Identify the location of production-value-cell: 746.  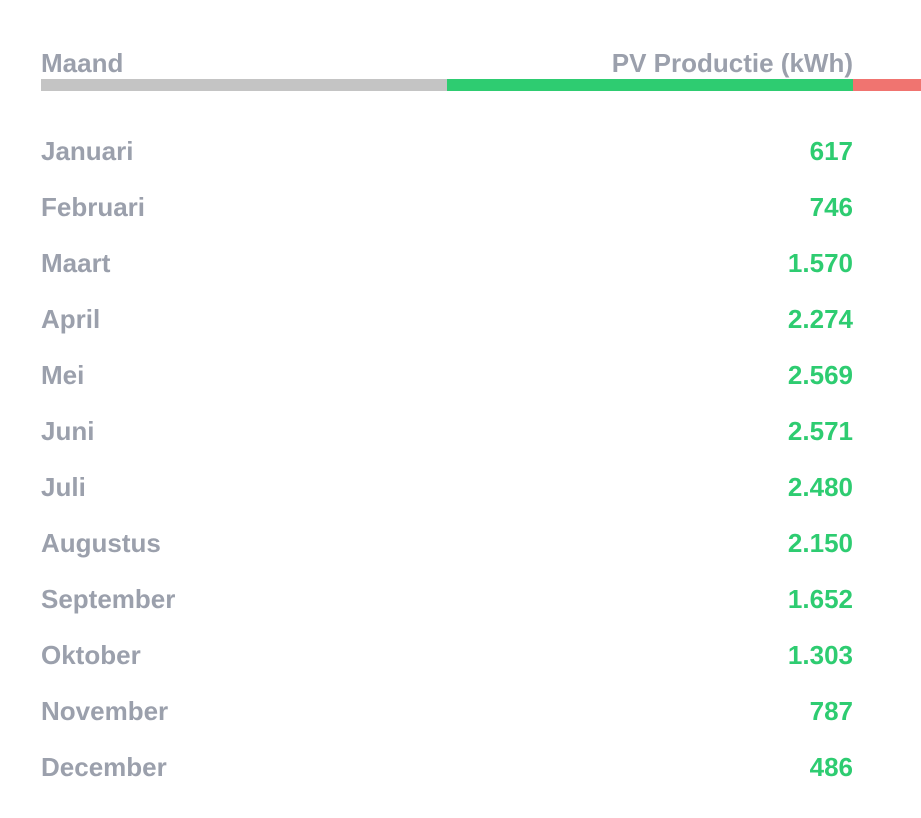
(831, 207).